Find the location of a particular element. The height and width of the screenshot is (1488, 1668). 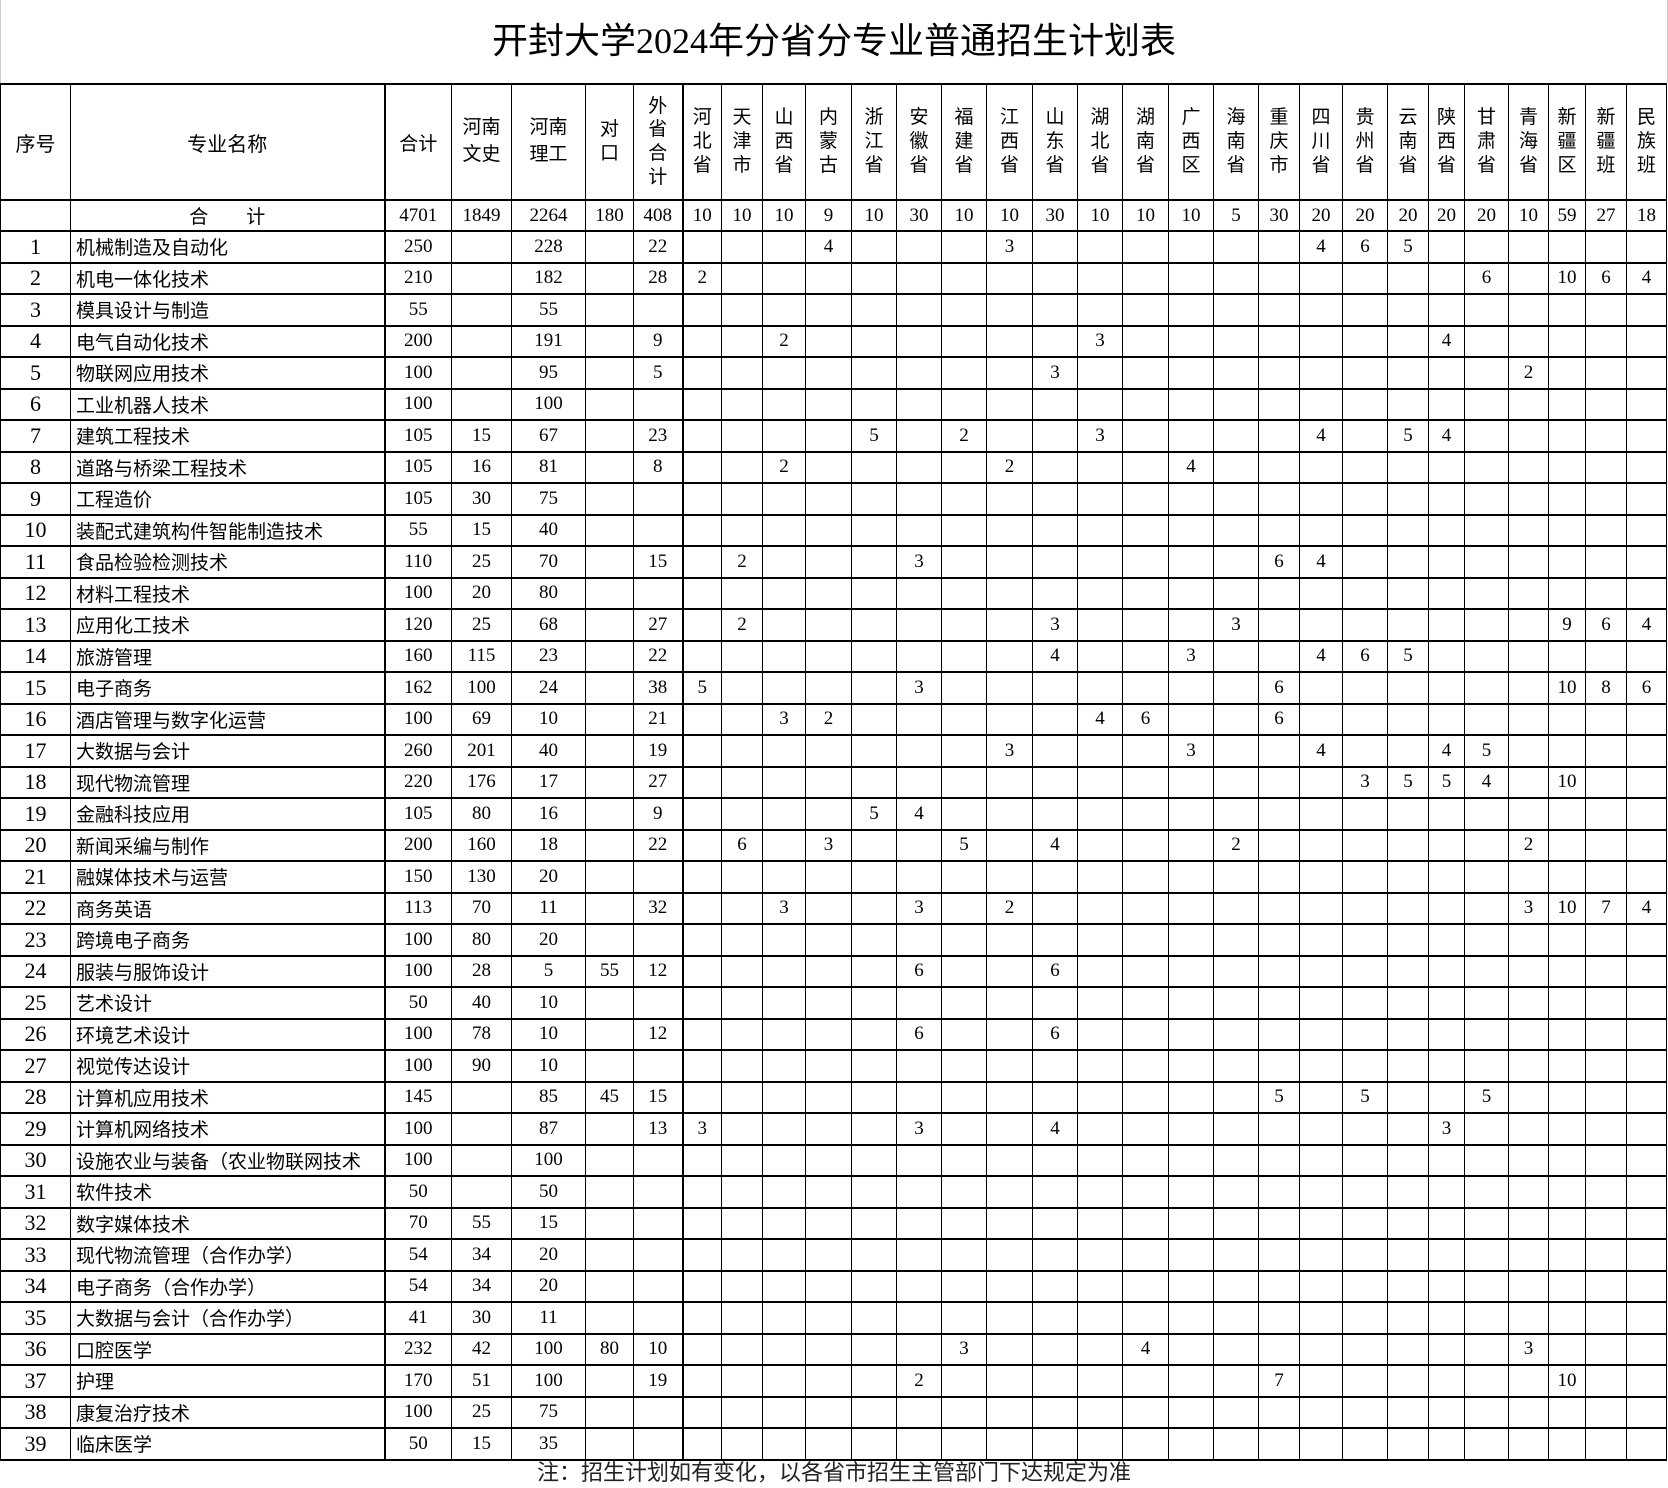

total-cell: 20 is located at coordinates (1321, 215).